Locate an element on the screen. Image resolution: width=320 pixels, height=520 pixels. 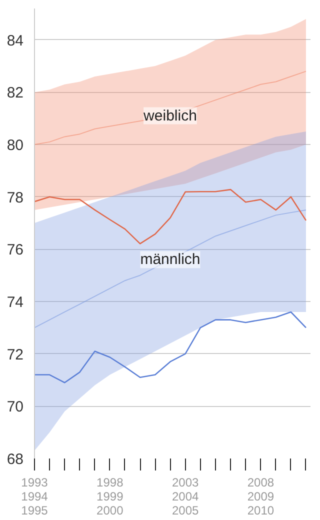
y-tick-label: 84 is located at coordinates (15, 41).